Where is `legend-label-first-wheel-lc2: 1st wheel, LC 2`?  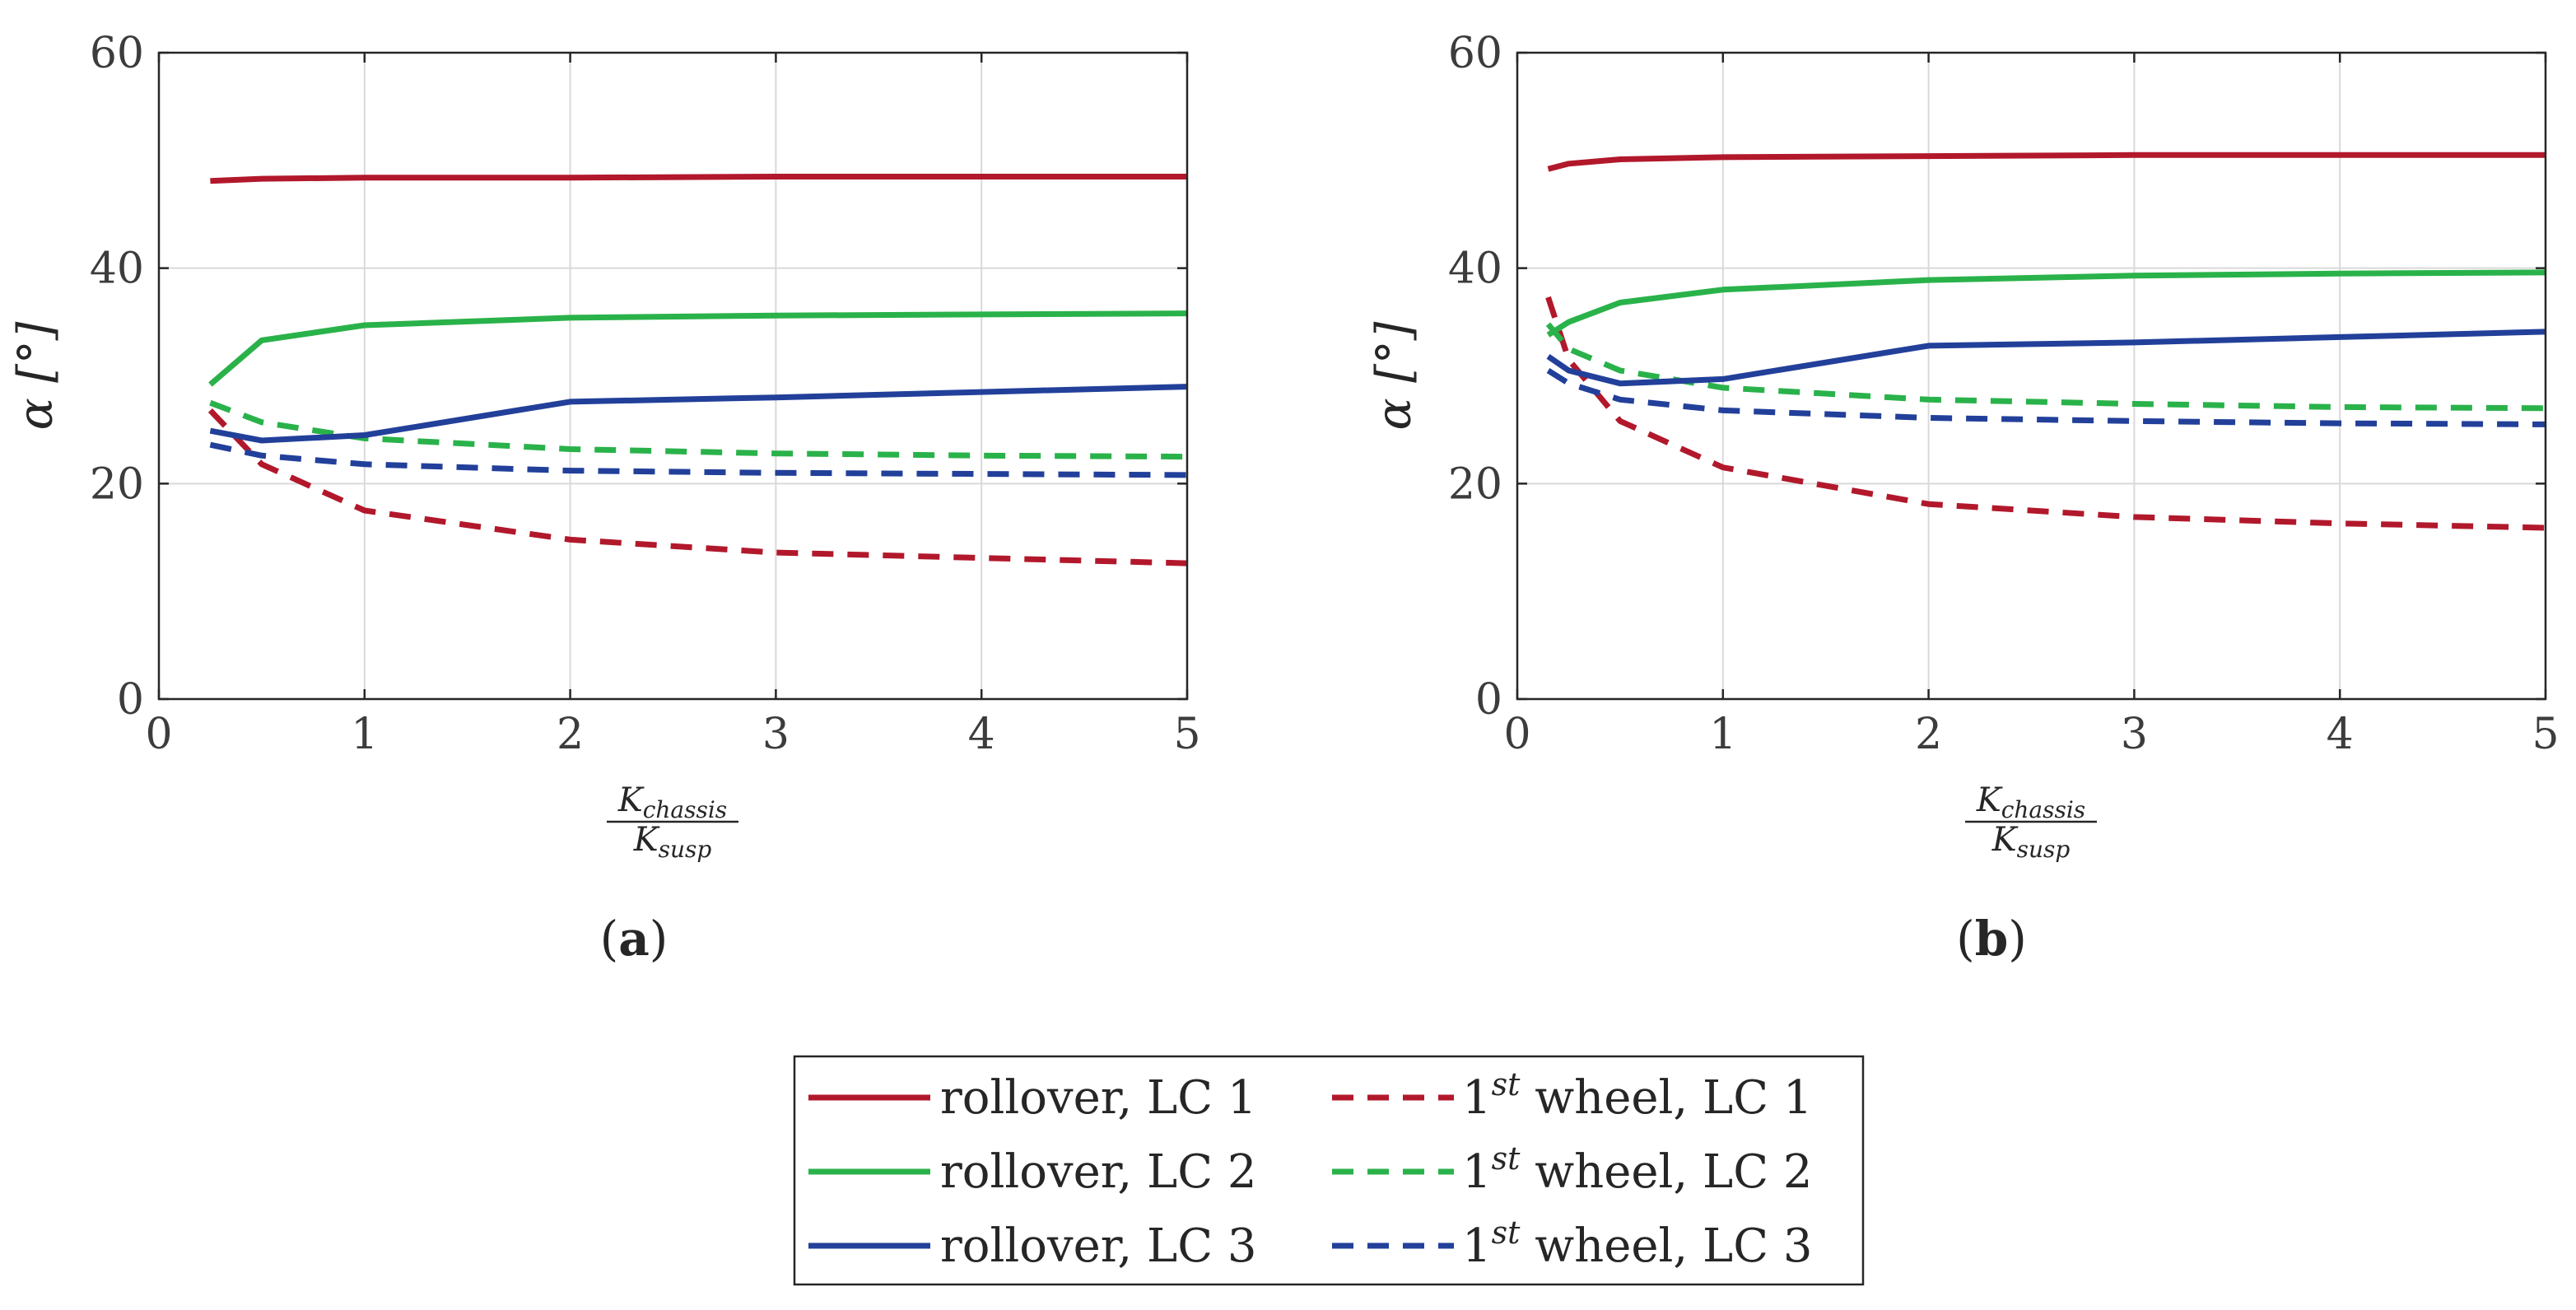 legend-label-first-wheel-lc2: 1st wheel, LC 2 is located at coordinates (1637, 1169).